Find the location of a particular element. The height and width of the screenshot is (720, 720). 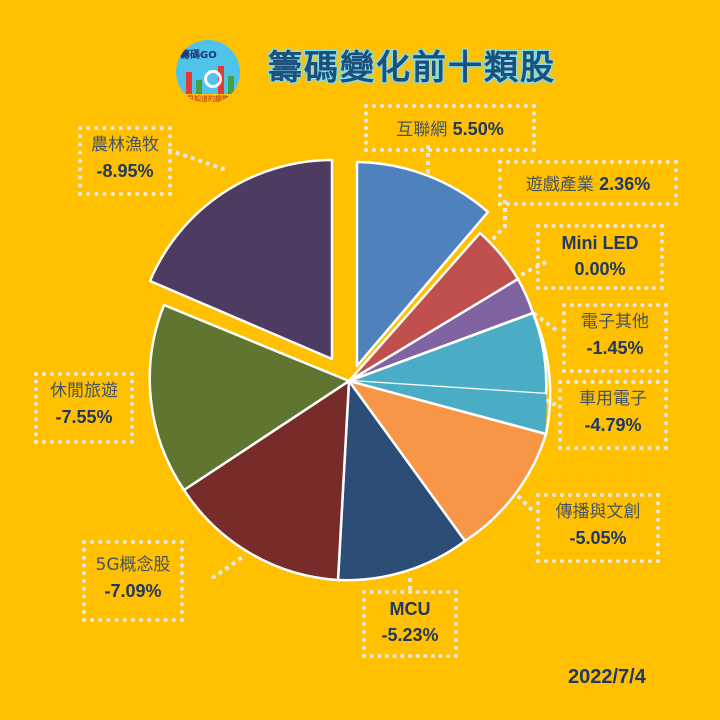

label-agri: 農林漁牧 -8.95% is located at coordinates (125, 161).